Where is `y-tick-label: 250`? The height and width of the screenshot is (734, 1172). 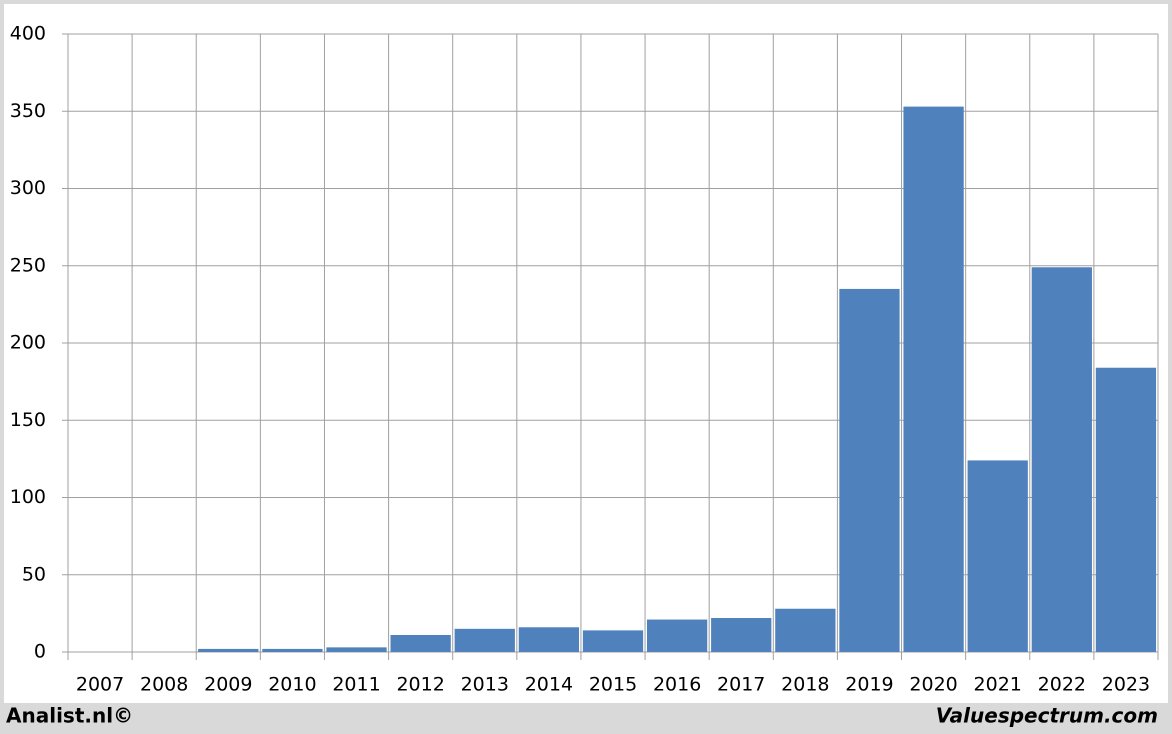
y-tick-label: 250 is located at coordinates (28, 265).